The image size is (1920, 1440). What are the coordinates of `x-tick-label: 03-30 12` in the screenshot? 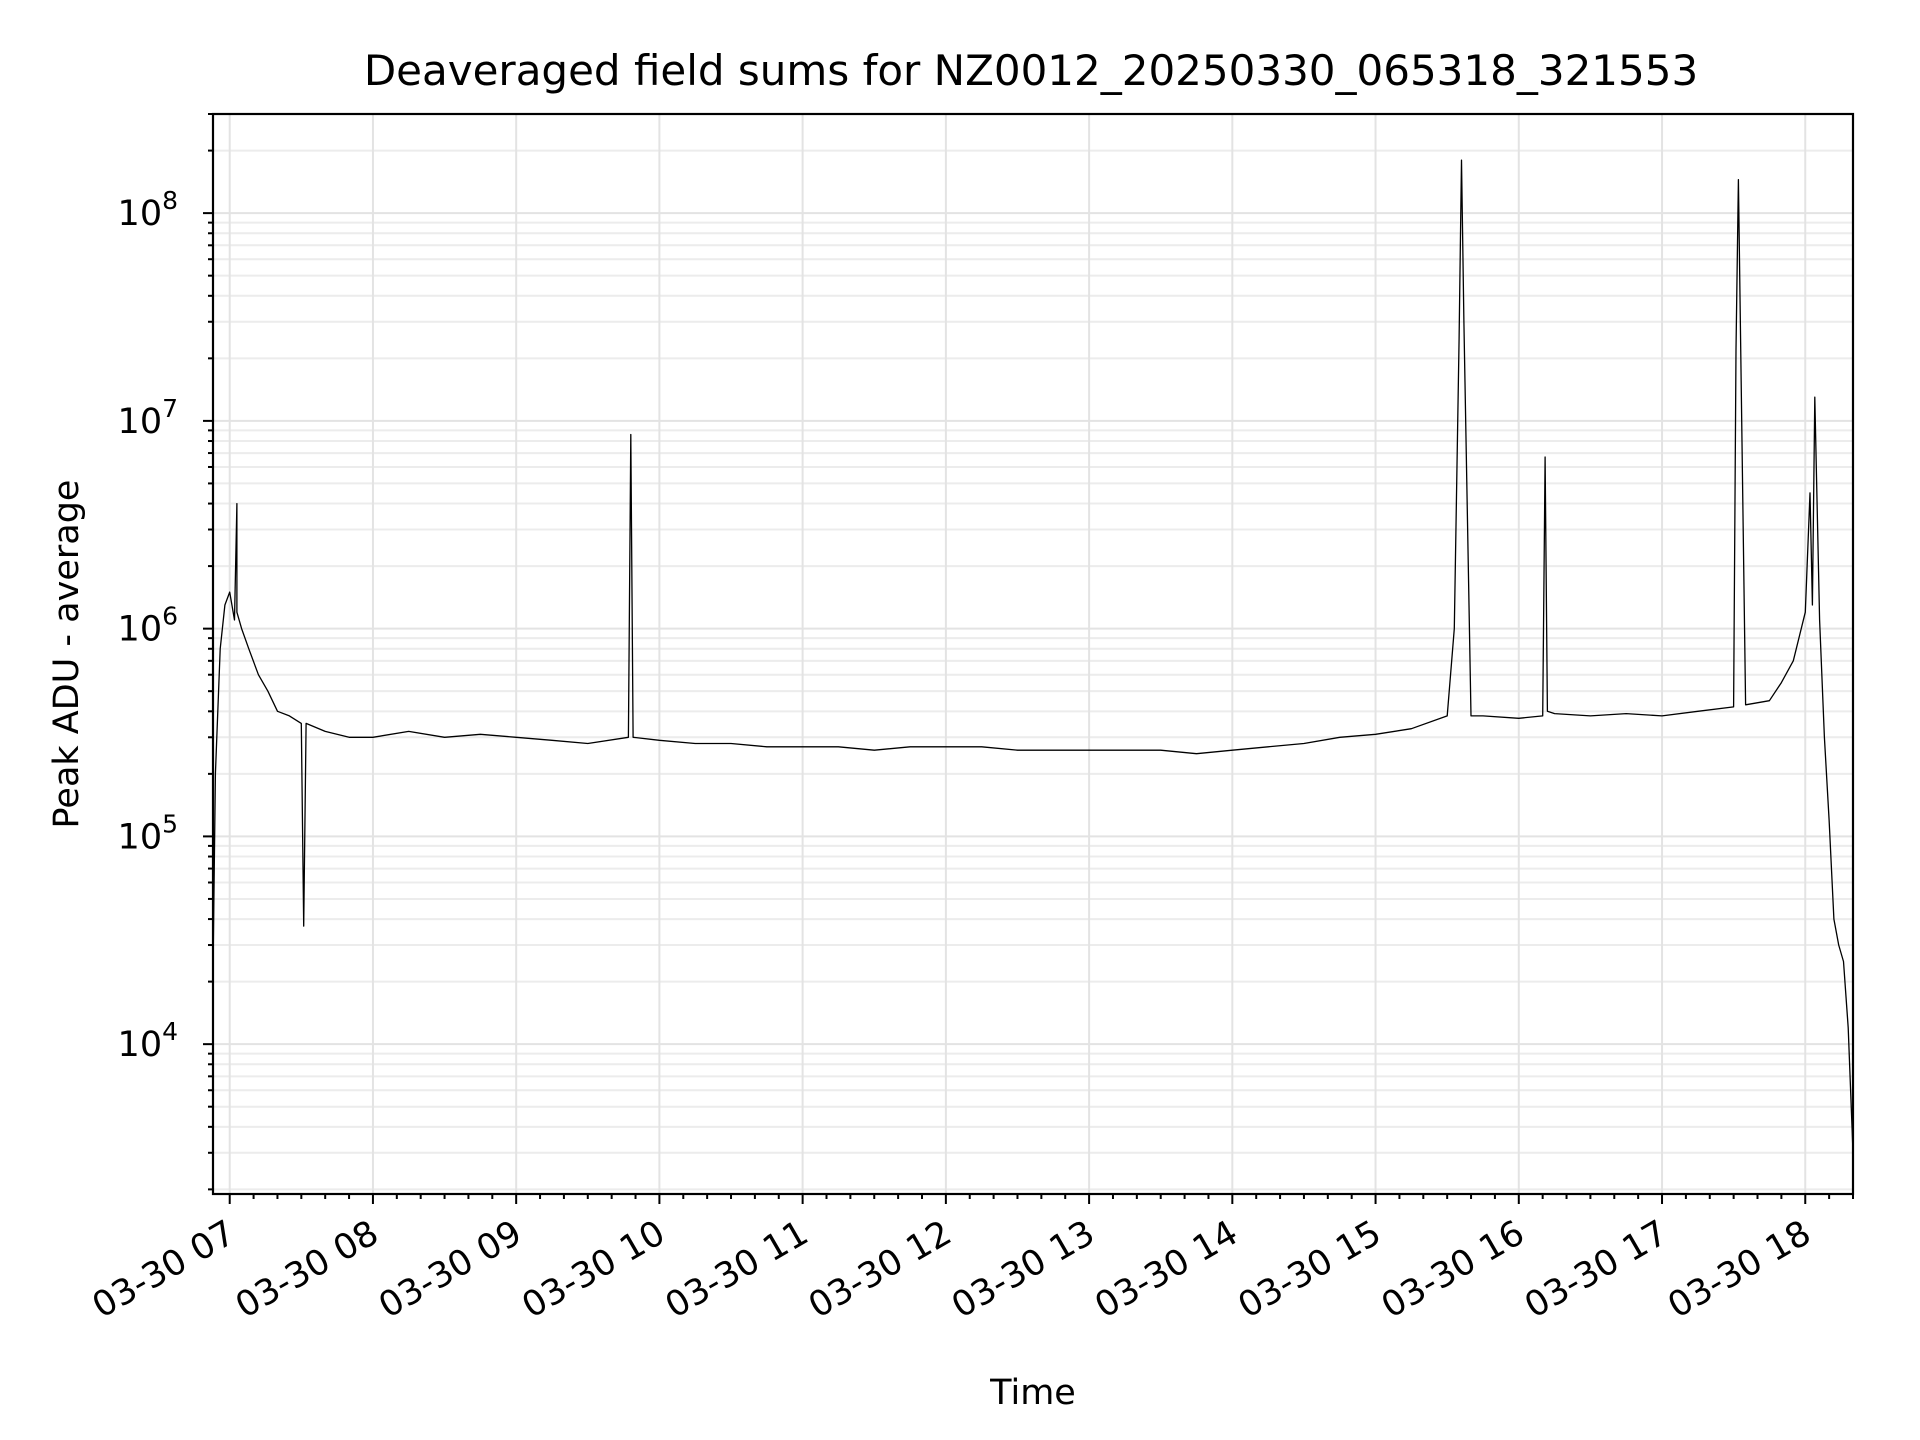 It's located at (880, 1269).